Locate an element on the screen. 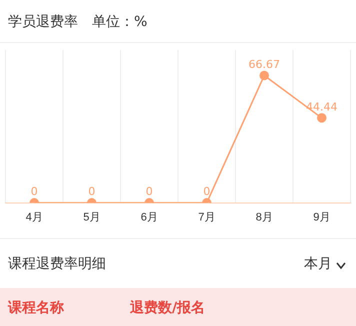 This screenshot has width=356, height=326. x-tick-label: 6月 is located at coordinates (149, 217).